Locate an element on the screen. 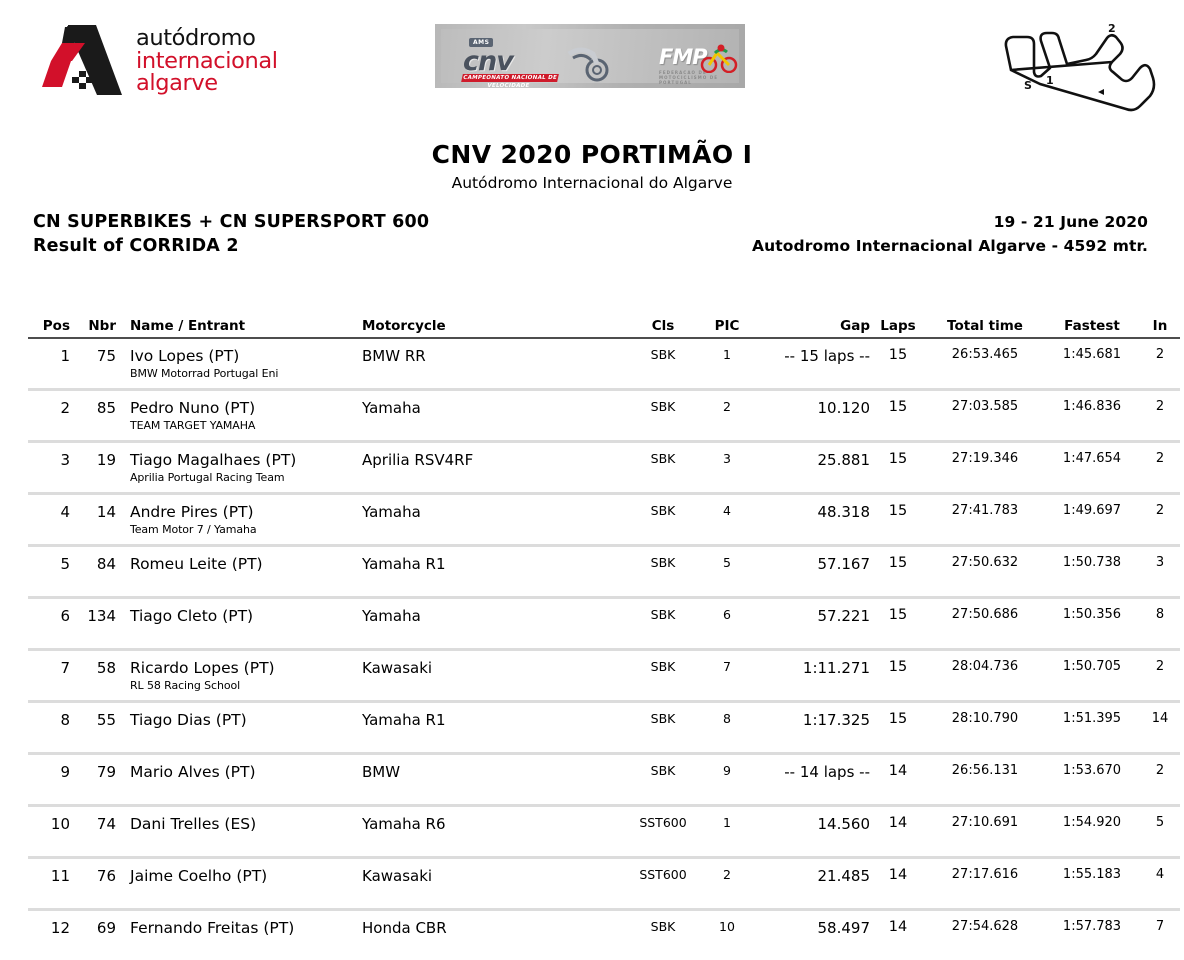 The height and width of the screenshot is (960, 1184). cell-pic: 5 is located at coordinates (727, 572).